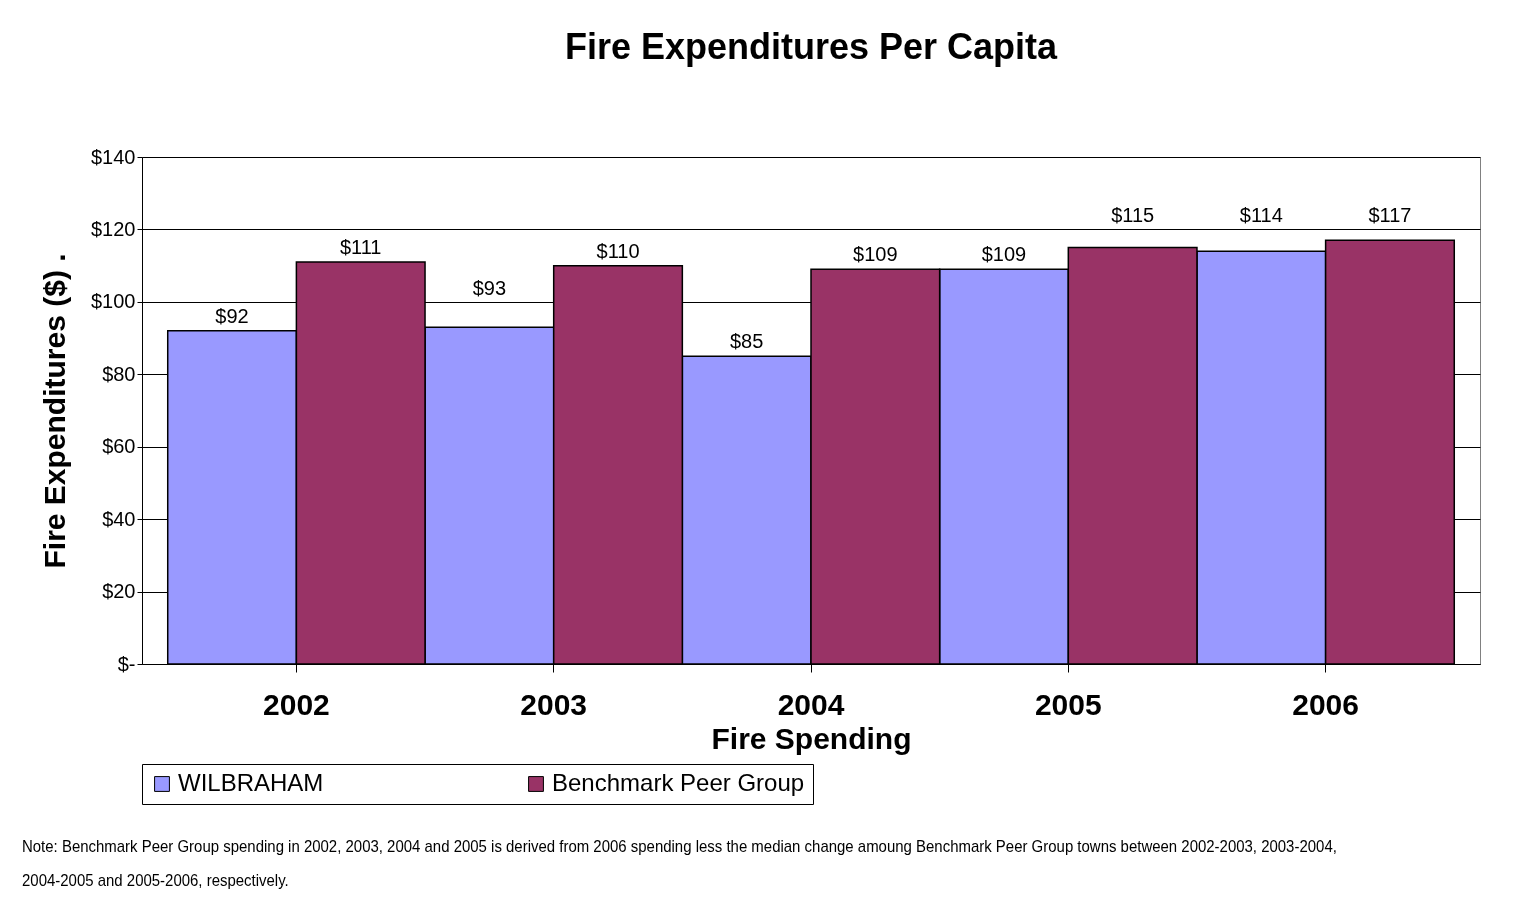 This screenshot has width=1539, height=908. What do you see at coordinates (119, 591) in the screenshot?
I see `y-tick-label: $20` at bounding box center [119, 591].